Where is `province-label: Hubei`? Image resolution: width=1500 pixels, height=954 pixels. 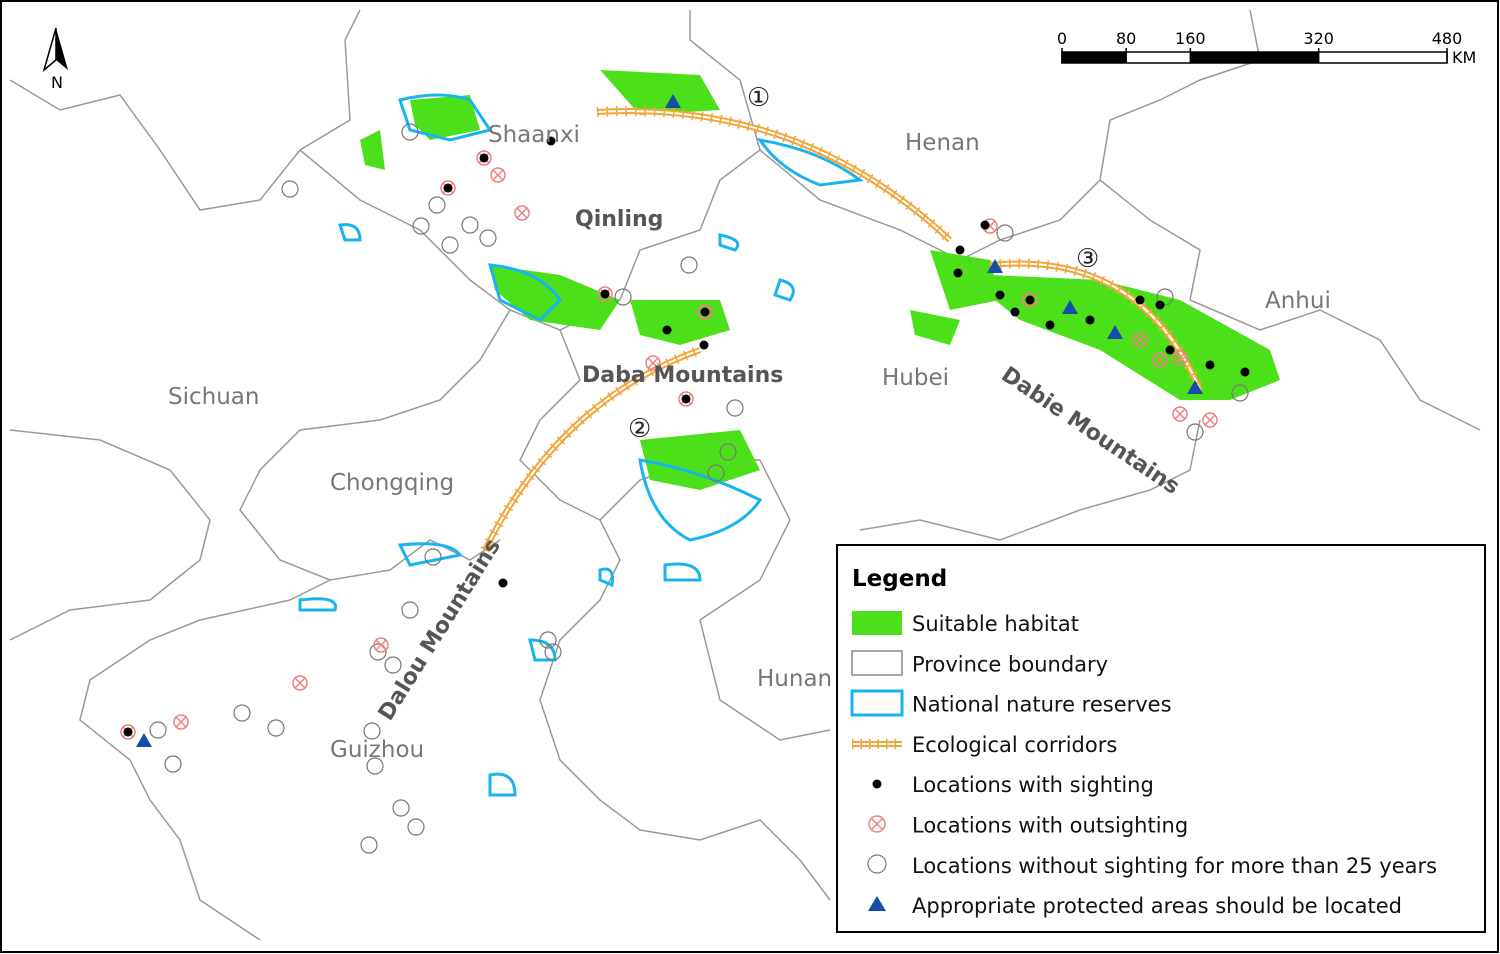 province-label: Hubei is located at coordinates (915, 378).